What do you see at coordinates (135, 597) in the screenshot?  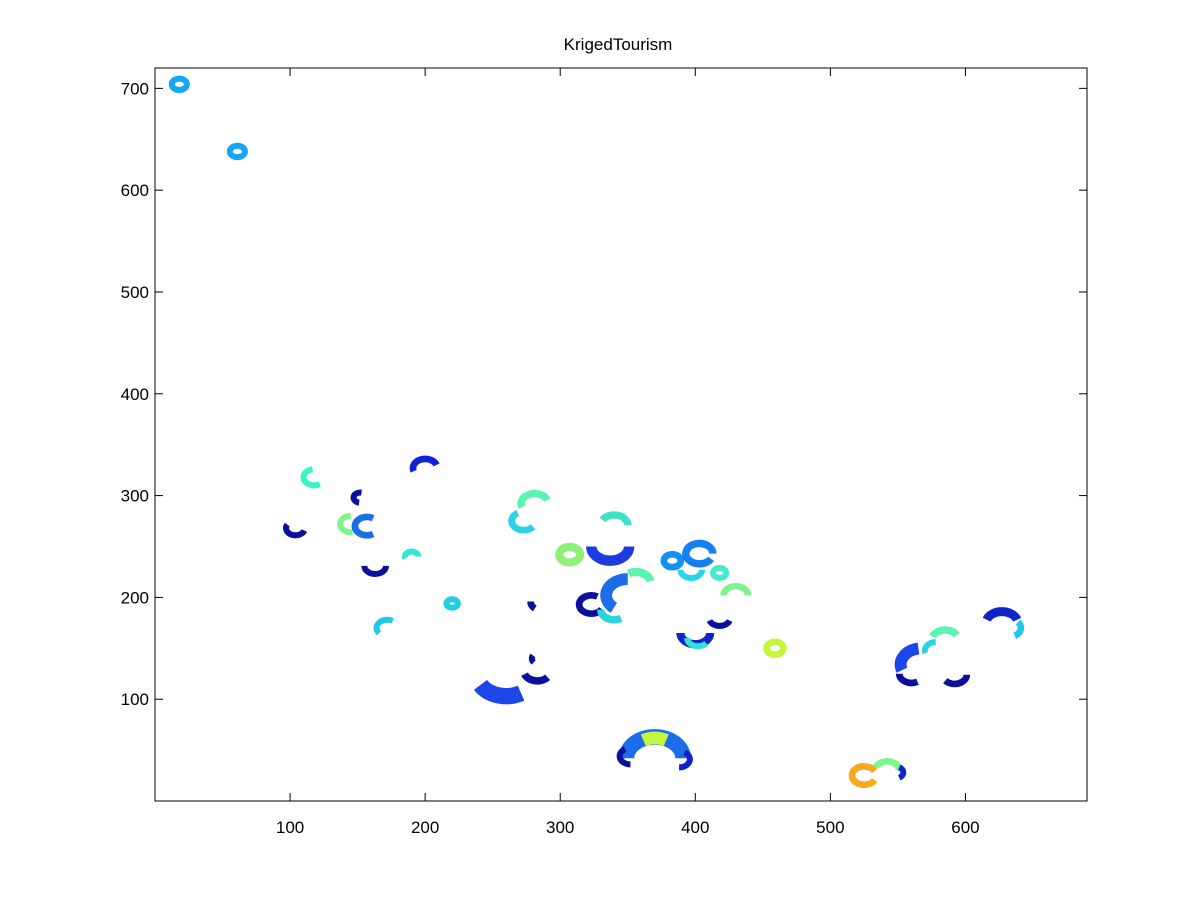 I see `y-tick-label-200: 200` at bounding box center [135, 597].